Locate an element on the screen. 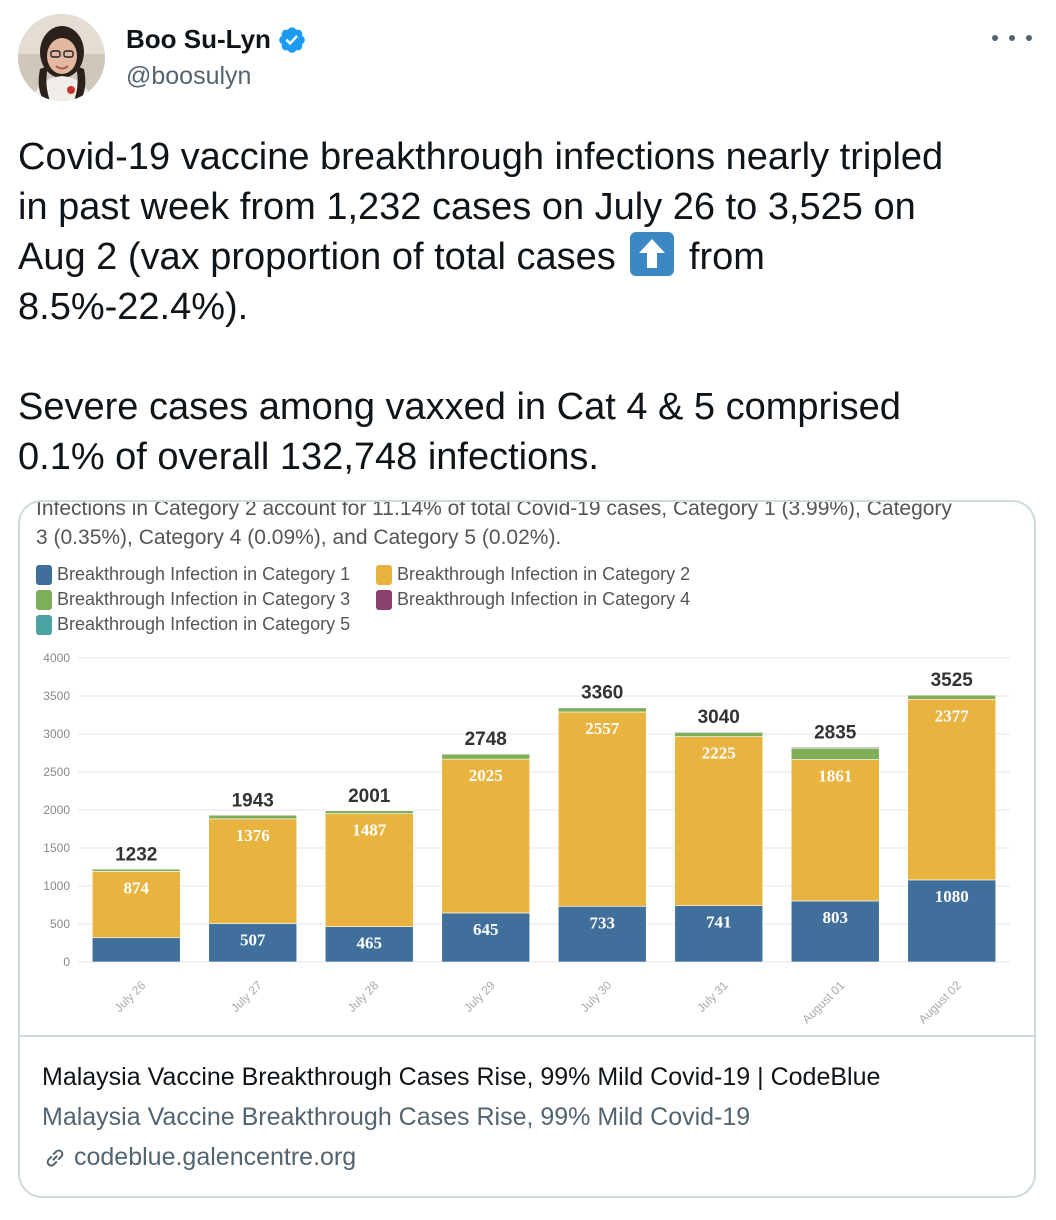  legend-label: Breakthrough Infection in Category 2 is located at coordinates (544, 574).